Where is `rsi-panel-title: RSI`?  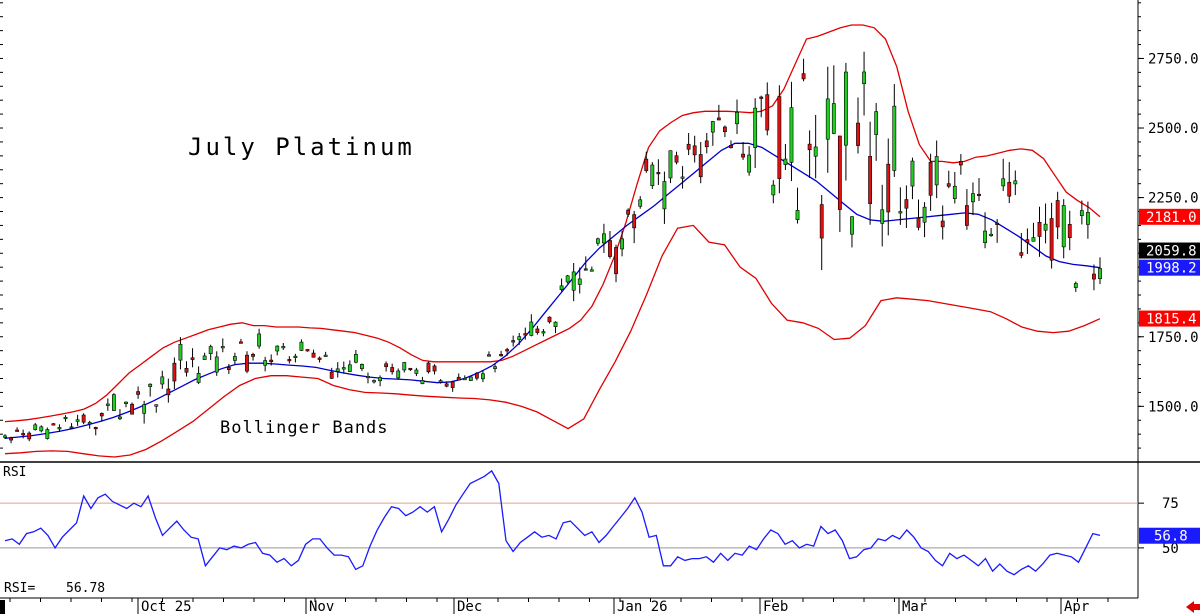 rsi-panel-title: RSI is located at coordinates (14, 472).